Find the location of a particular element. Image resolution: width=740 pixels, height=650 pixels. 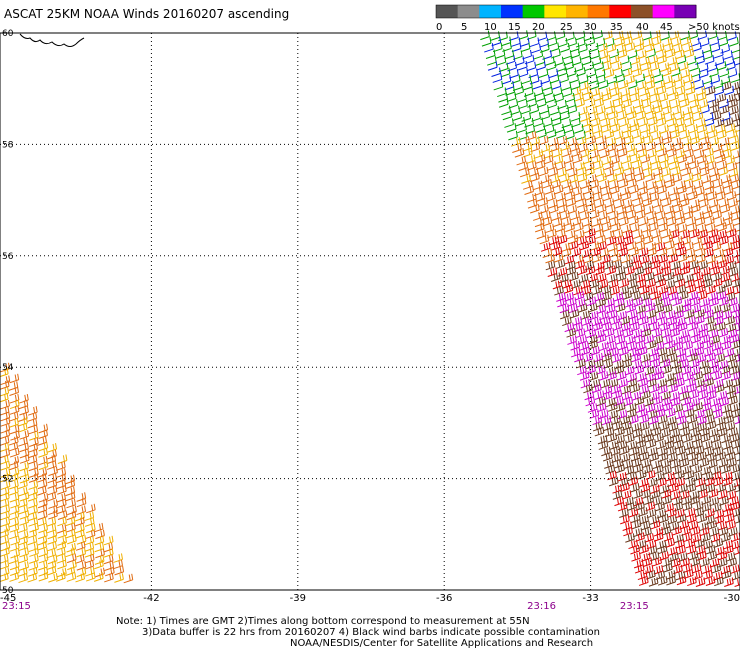

lon-label: -33 is located at coordinates (590, 598).